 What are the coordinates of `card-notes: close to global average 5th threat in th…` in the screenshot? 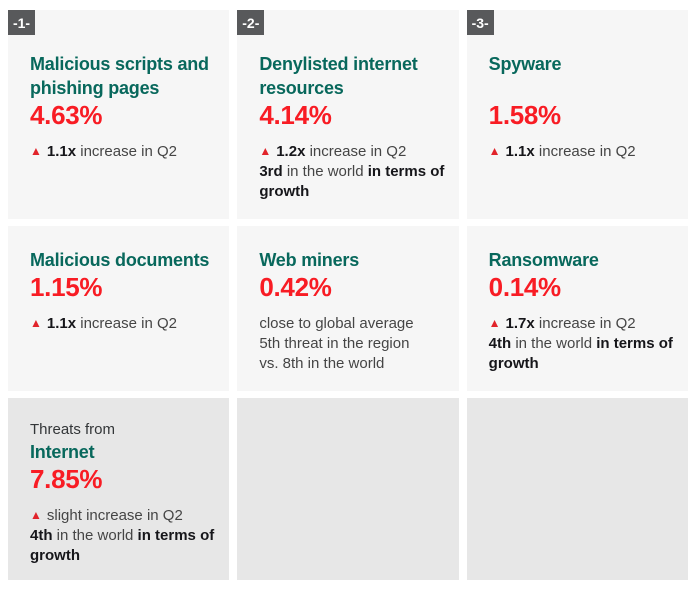 It's located at (351, 344).